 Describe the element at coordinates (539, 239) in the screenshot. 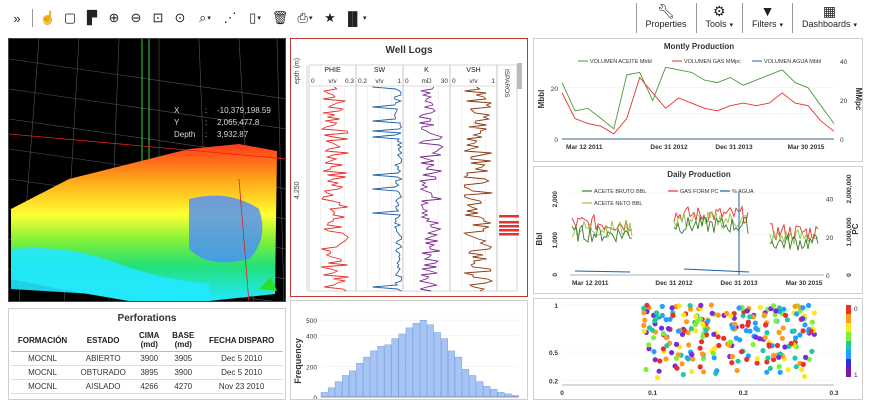

I see `daily-ylabel: Bbl` at that location.